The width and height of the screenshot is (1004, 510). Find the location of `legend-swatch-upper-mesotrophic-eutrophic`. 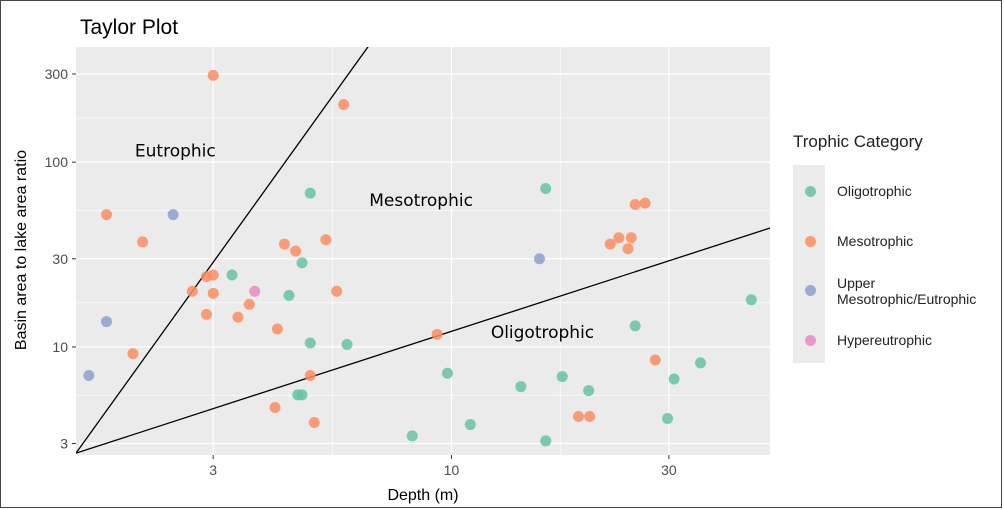

legend-swatch-upper-mesotrophic-eutrophic is located at coordinates (810, 290).